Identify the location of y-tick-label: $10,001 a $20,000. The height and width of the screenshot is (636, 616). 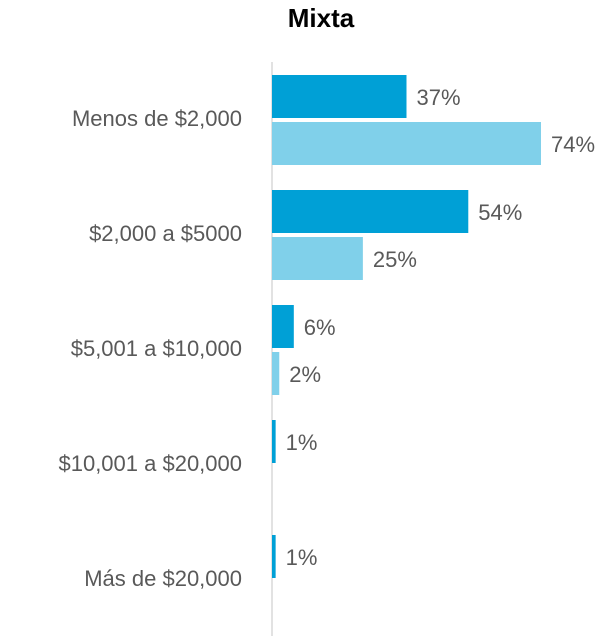
(150, 463).